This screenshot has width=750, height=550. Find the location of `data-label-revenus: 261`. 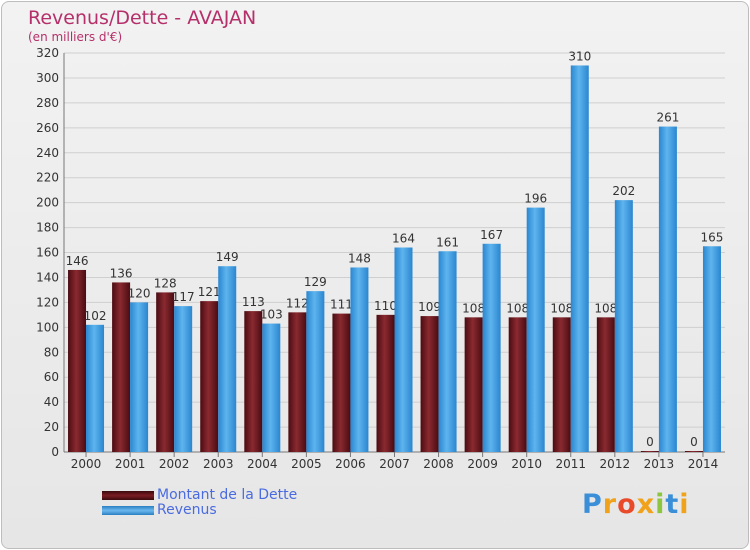

data-label-revenus: 261 is located at coordinates (667, 118).